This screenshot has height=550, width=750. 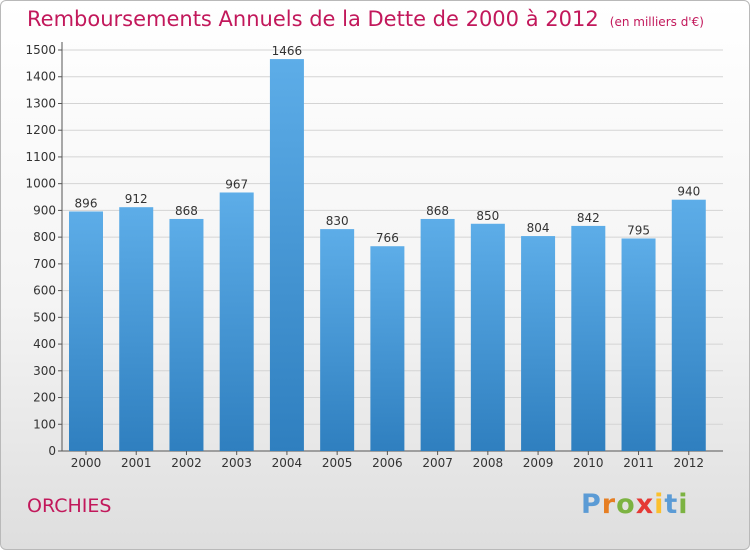 I want to click on x-tick-label: 2009, so click(x=538, y=463).